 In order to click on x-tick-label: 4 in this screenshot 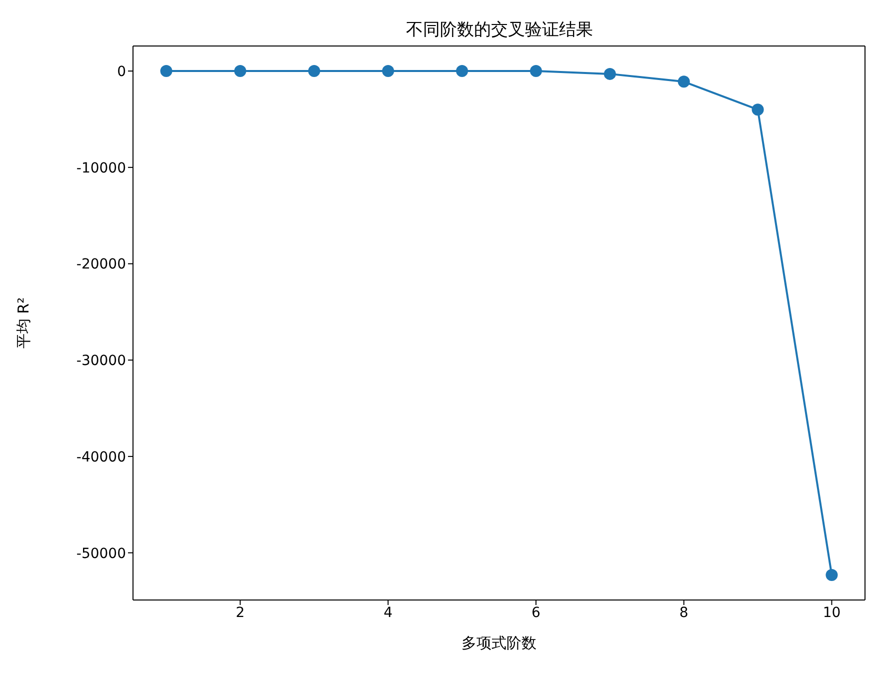, I will do `click(388, 612)`.